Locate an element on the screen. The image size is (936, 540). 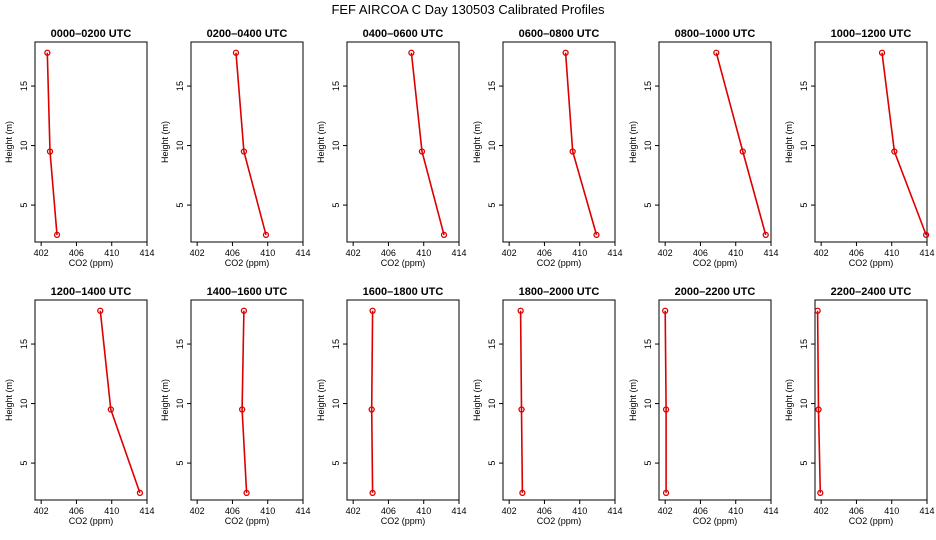
panel-title: 2000–2200 UTC is located at coordinates (715, 292).